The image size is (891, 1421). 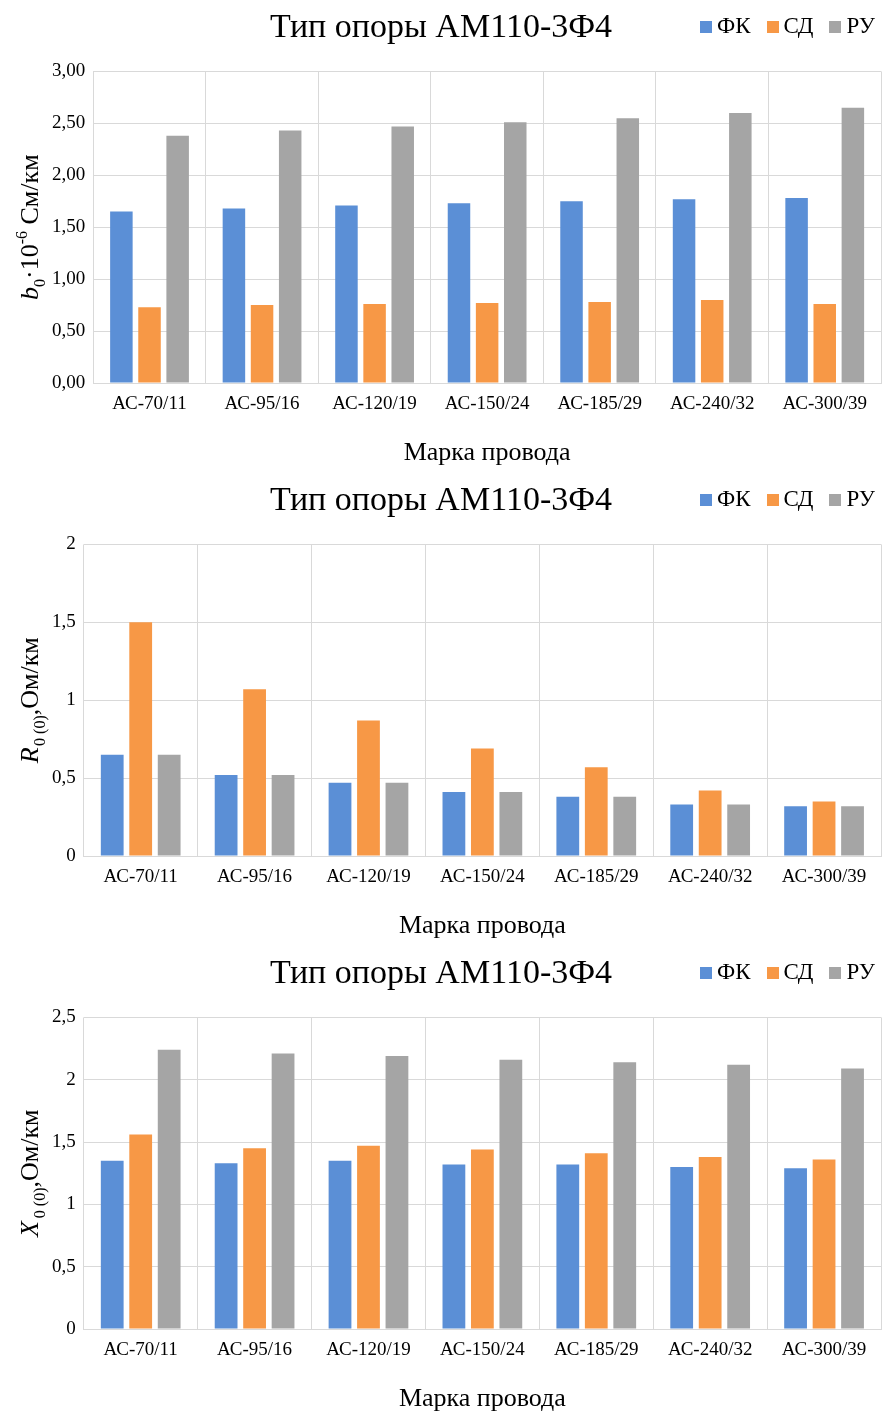 What do you see at coordinates (32, 701) in the screenshot?
I see `y-axis-title: R0 (0),Ом/км` at bounding box center [32, 701].